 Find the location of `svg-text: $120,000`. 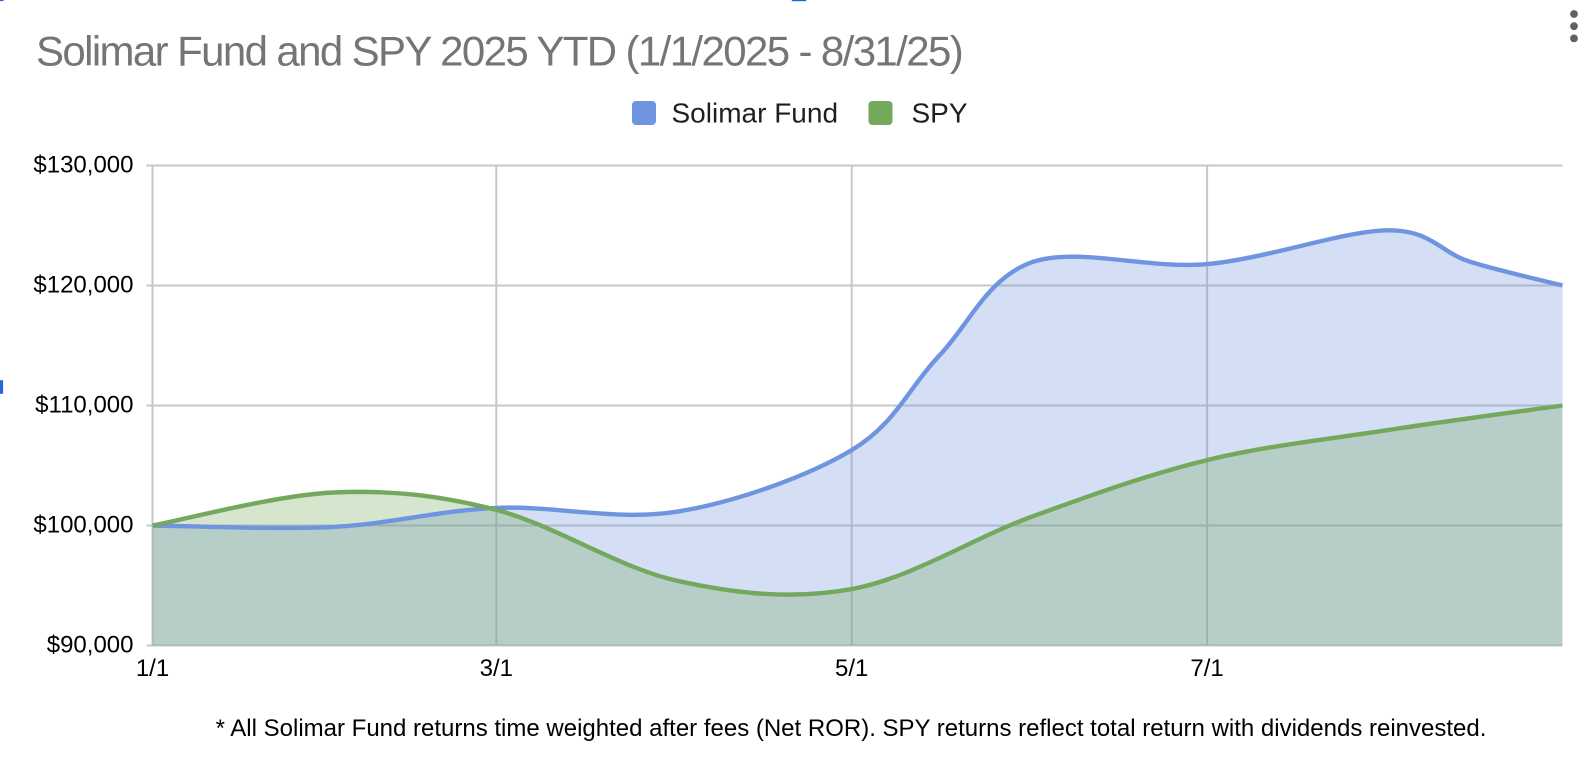

svg-text: $120,000 is located at coordinates (83, 285).